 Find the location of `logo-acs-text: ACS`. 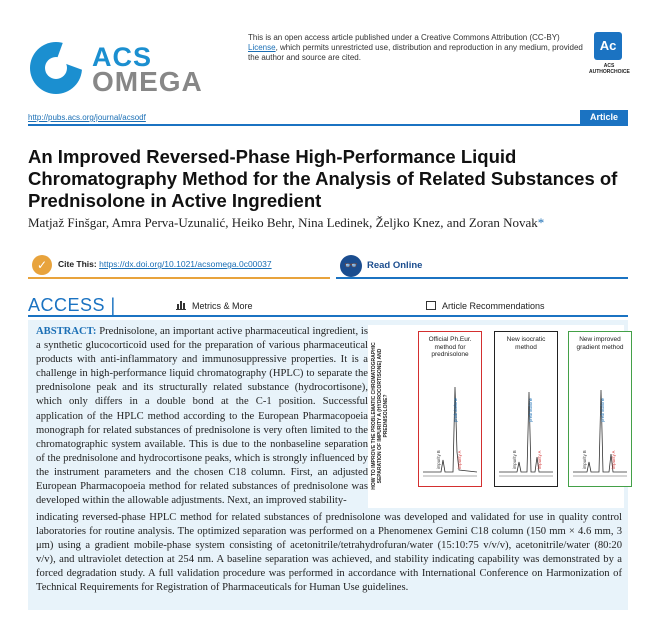

logo-acs-text: ACS is located at coordinates (122, 57).